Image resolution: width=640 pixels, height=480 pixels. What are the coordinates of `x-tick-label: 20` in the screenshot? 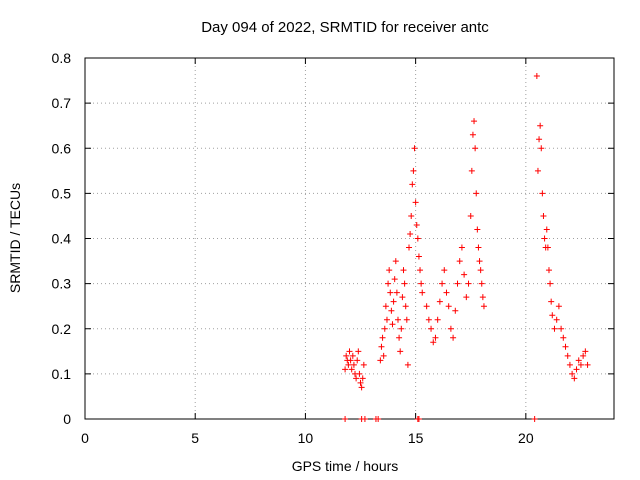 It's located at (526, 438).